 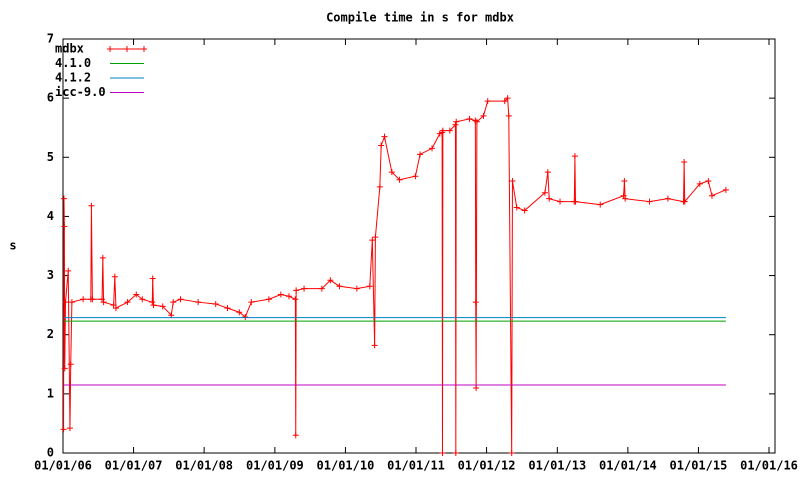 What do you see at coordinates (50, 98) in the screenshot?
I see `y-tick-label: 6` at bounding box center [50, 98].